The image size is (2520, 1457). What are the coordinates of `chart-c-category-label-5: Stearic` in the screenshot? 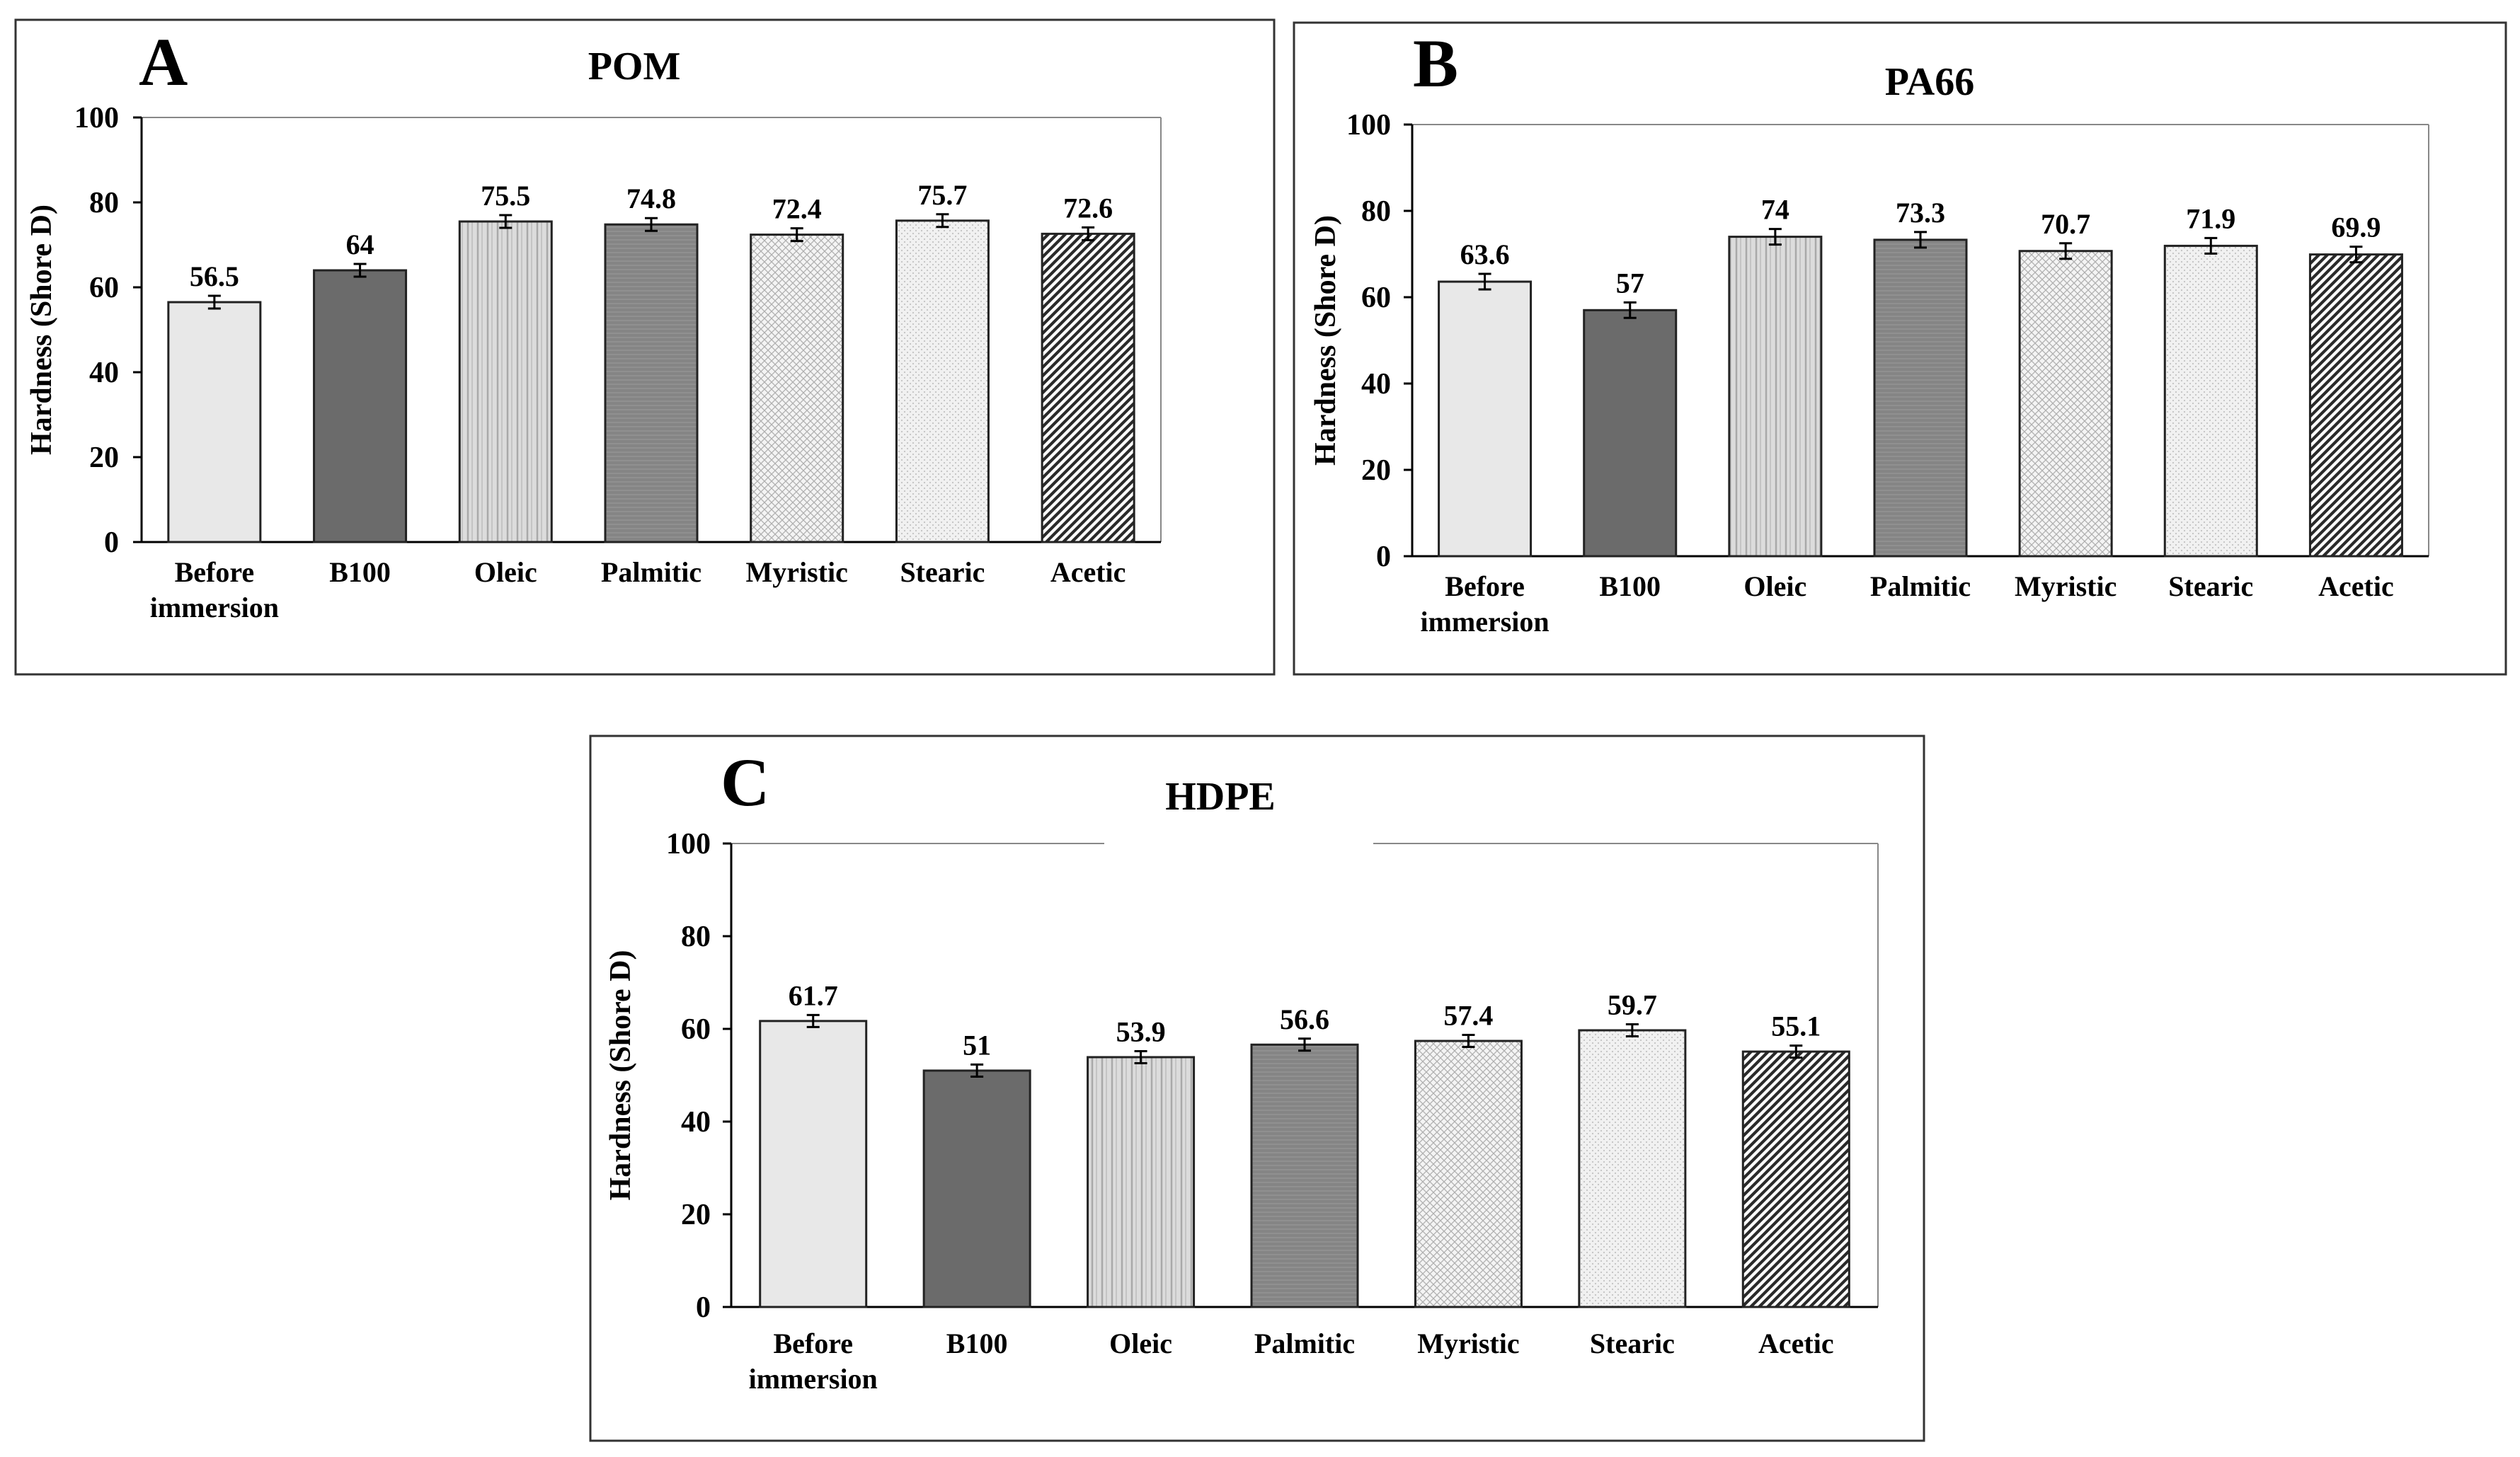 It's located at (1632, 1343).